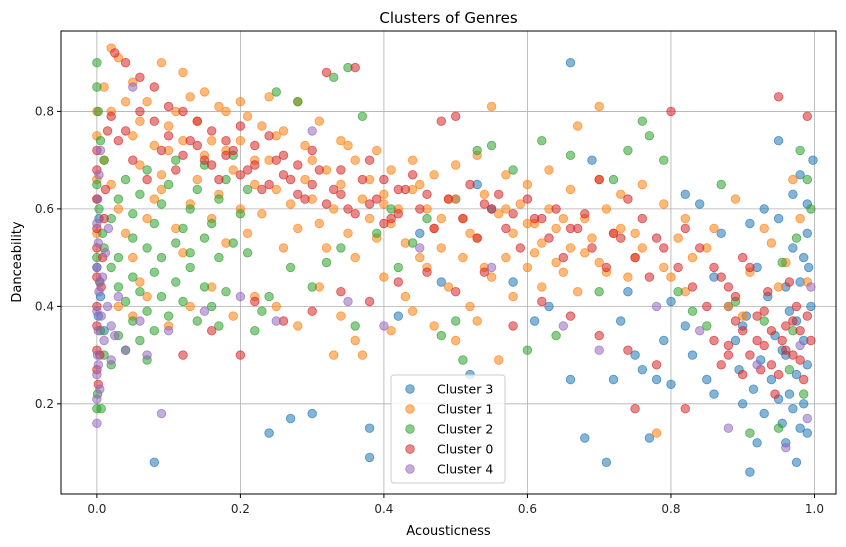  I want to click on x-axis-title: Acousticness, so click(448, 531).